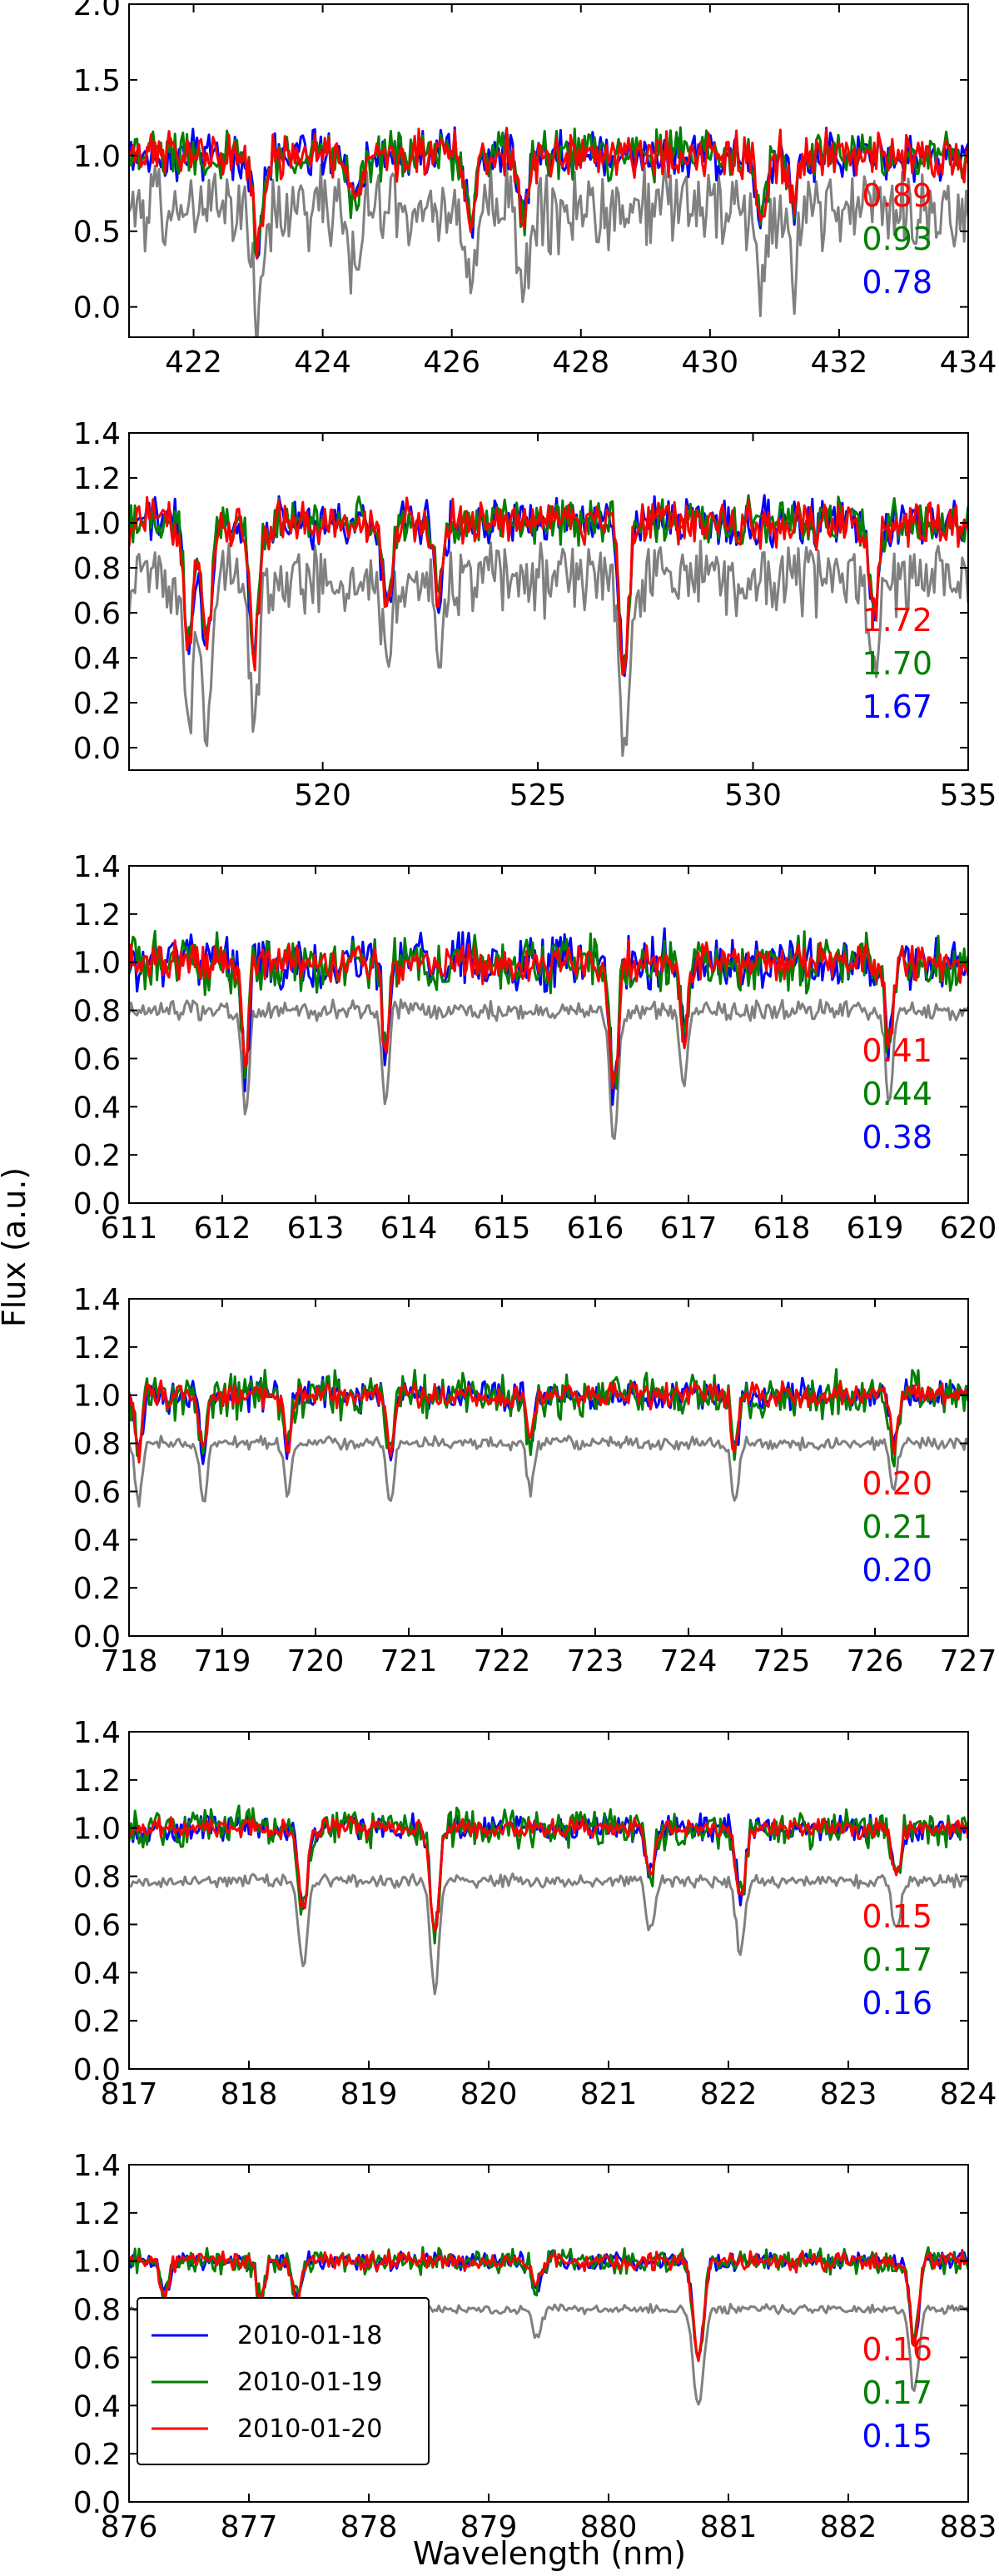  What do you see at coordinates (968, 2094) in the screenshot?
I see `x-tick-label: 824` at bounding box center [968, 2094].